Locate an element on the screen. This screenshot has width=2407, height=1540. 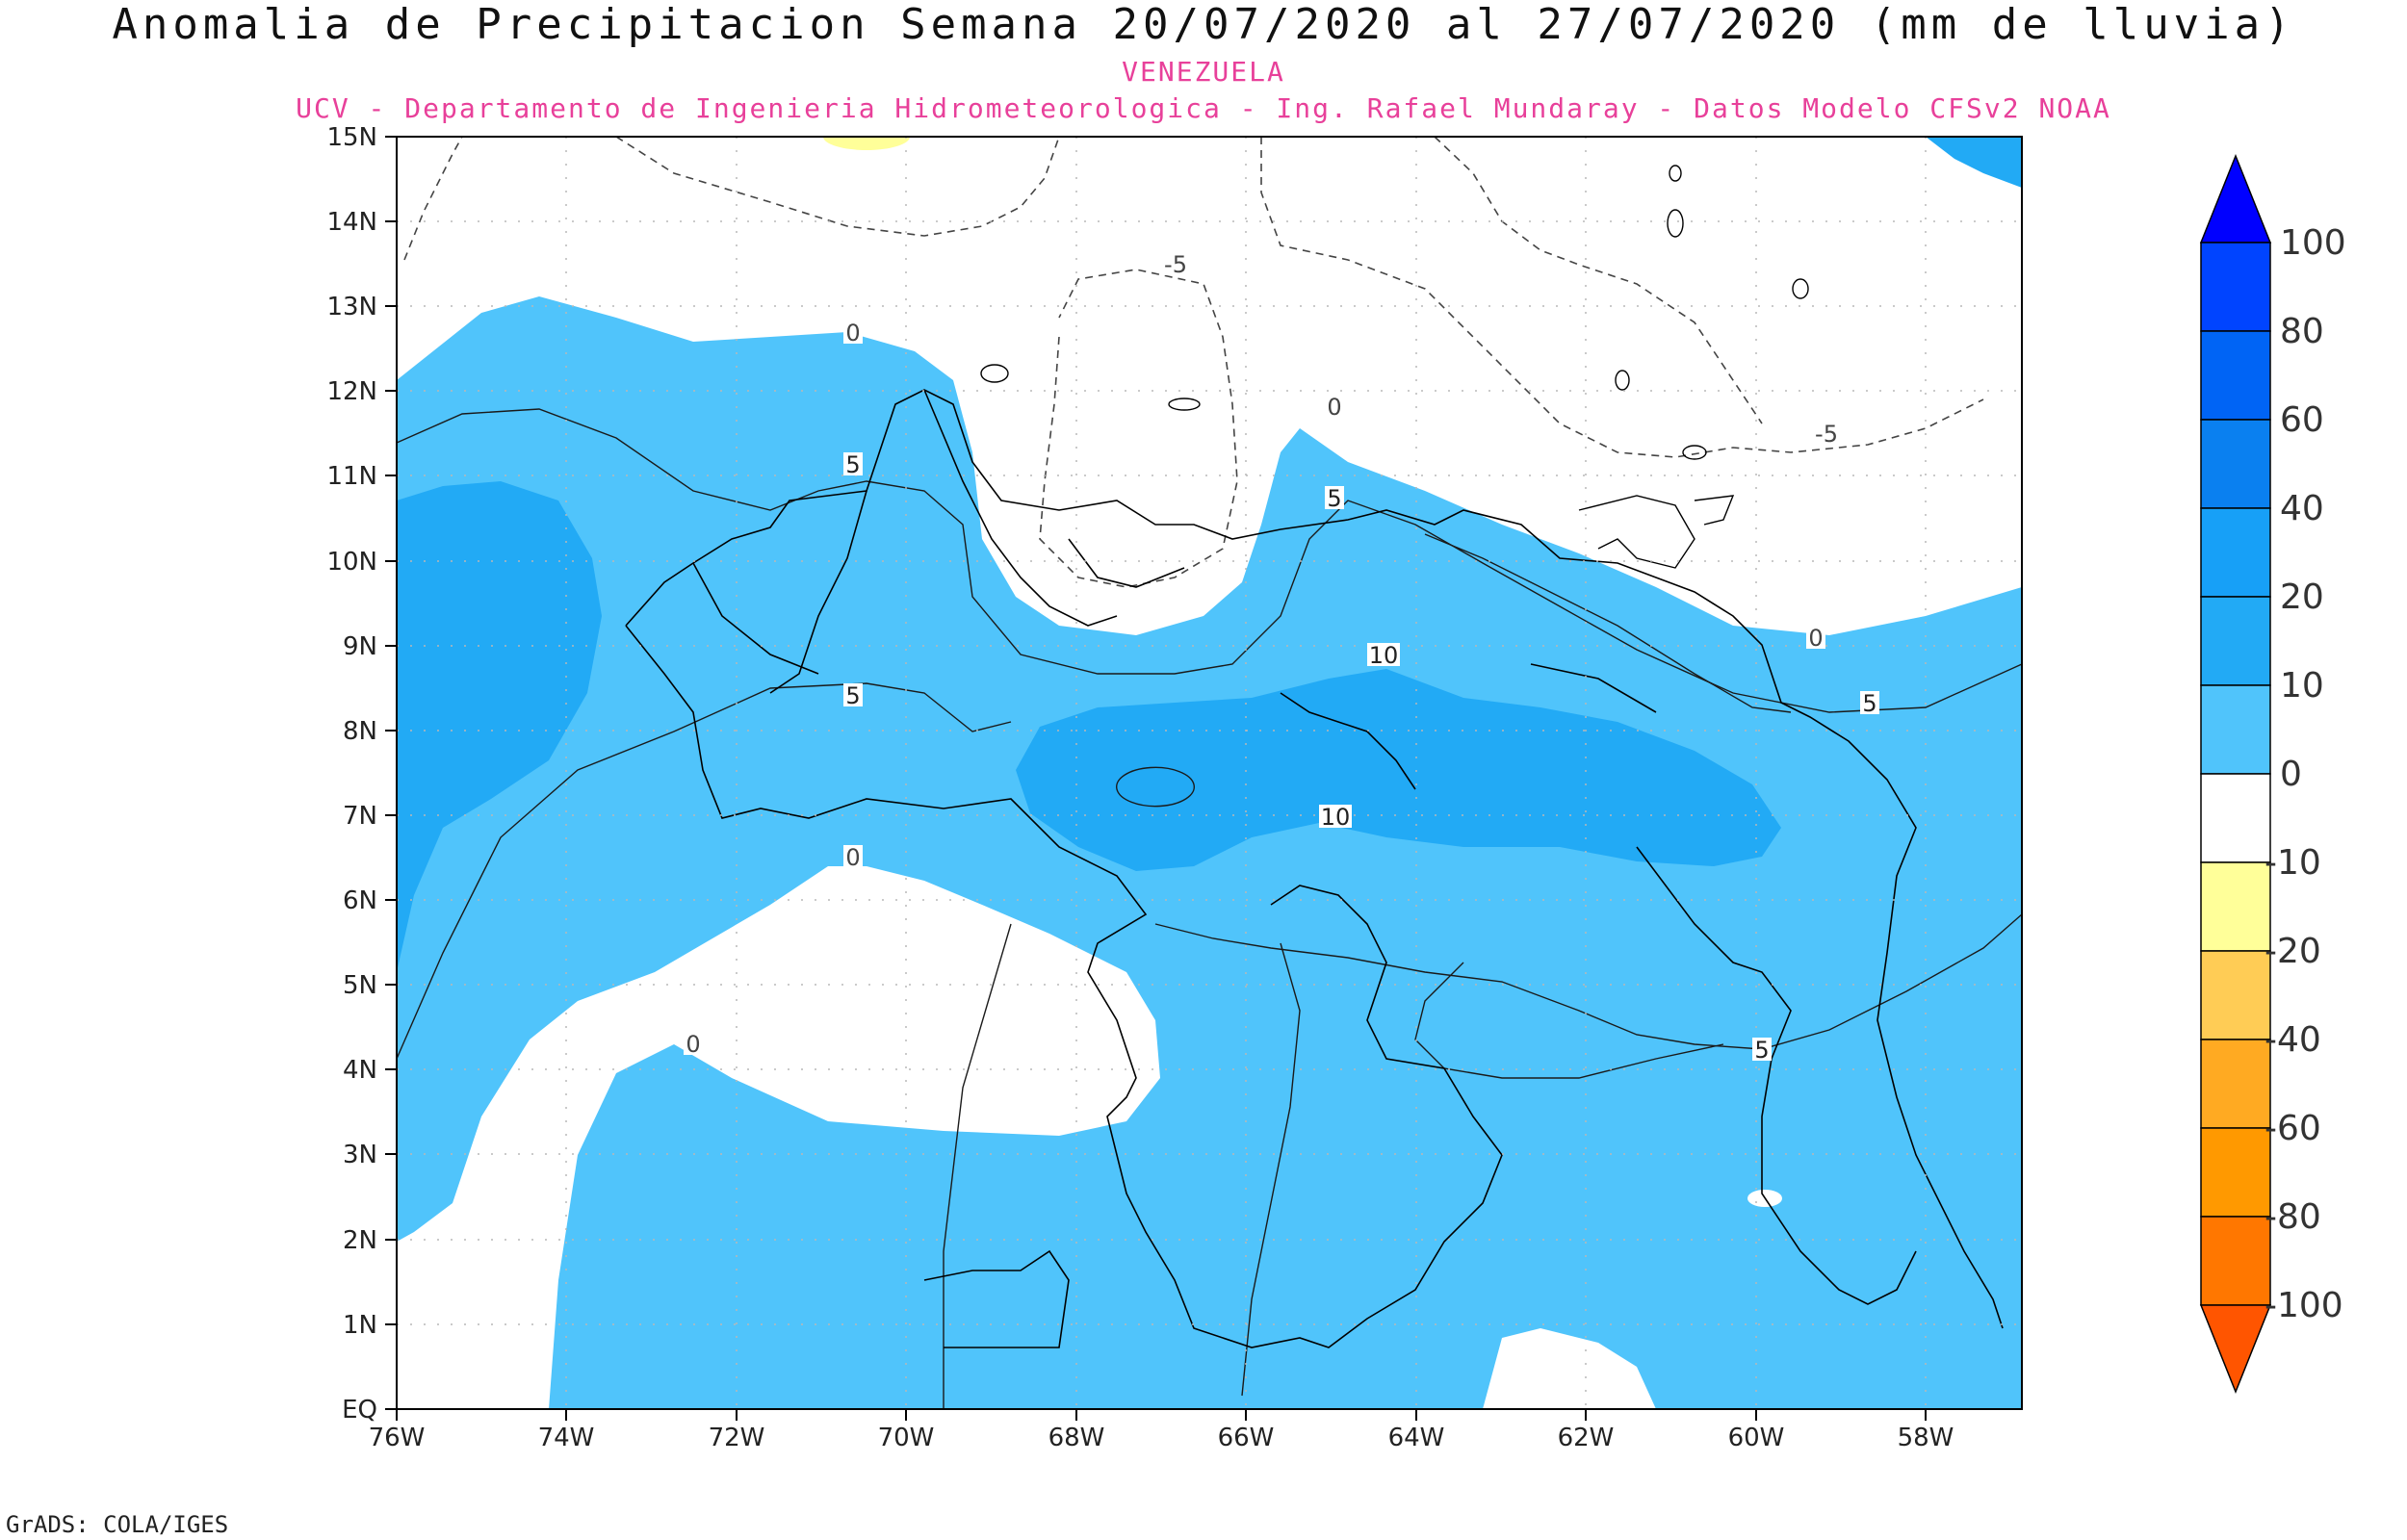
lat-label: 14N is located at coordinates (351, 222).